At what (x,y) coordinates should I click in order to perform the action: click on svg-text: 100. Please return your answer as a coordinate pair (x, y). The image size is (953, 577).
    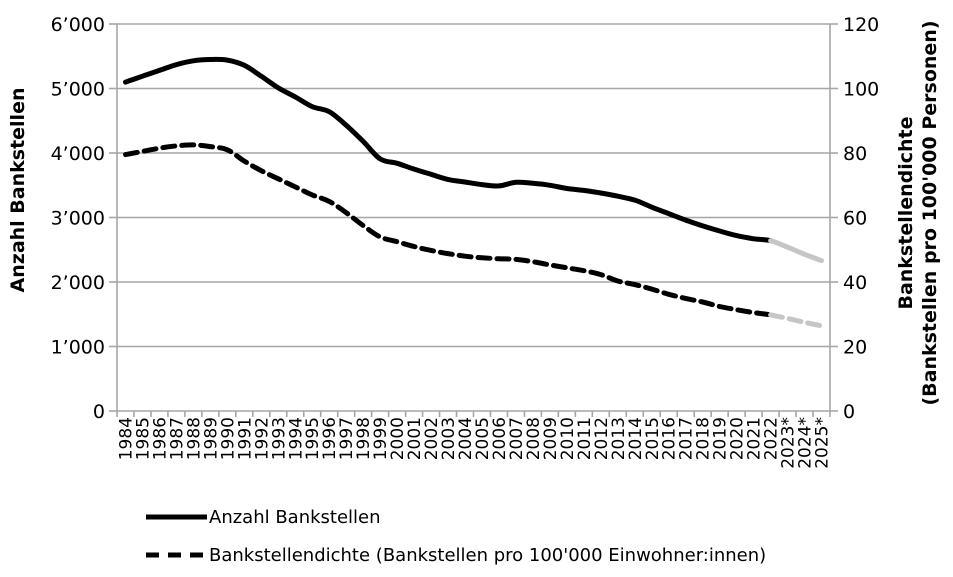
    Looking at the image, I should click on (861, 90).